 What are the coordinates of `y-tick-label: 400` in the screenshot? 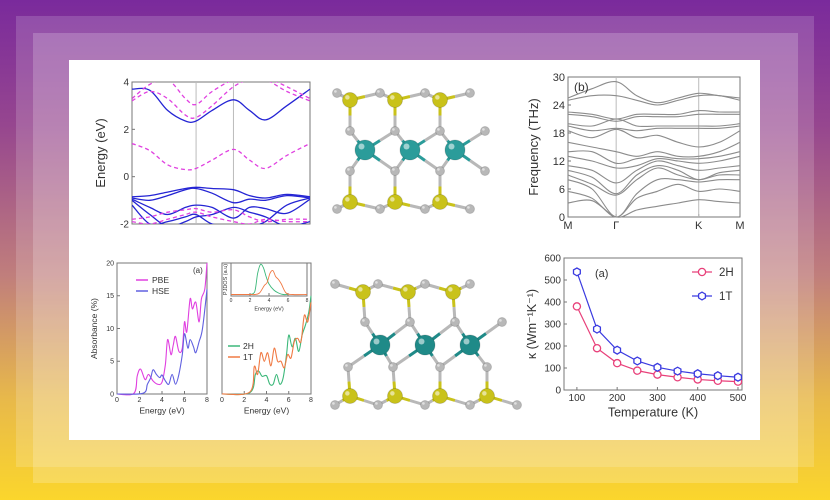 It's located at (552, 303).